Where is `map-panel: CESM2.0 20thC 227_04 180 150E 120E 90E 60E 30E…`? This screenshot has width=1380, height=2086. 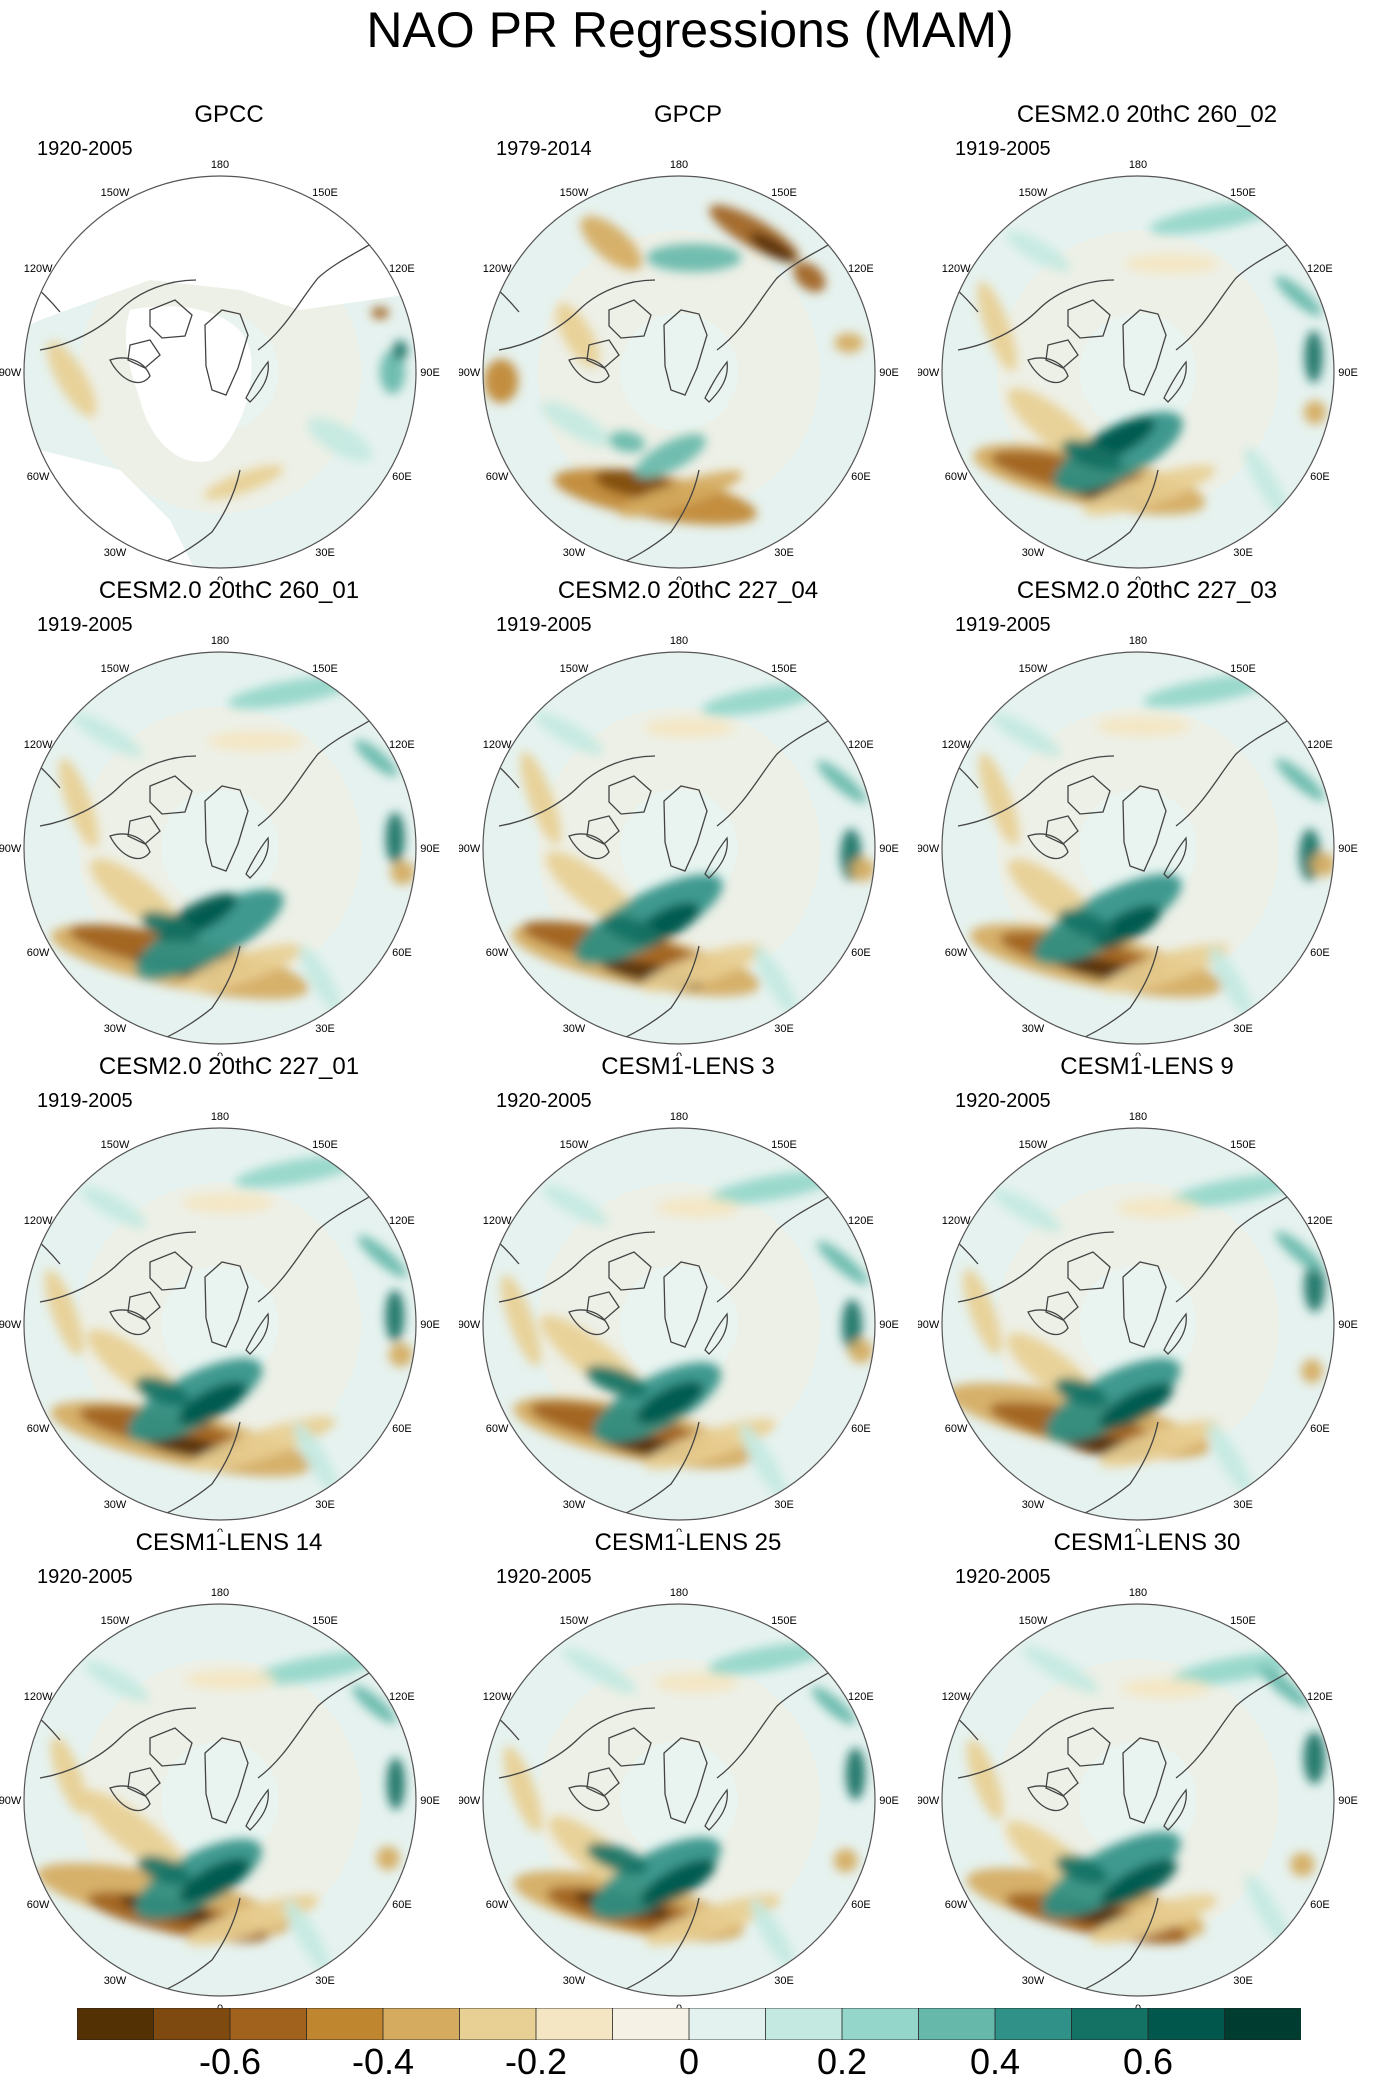 map-panel: CESM2.0 20thC 227_04 180 150E 120E 90E 60E 30E… is located at coordinates (688, 816).